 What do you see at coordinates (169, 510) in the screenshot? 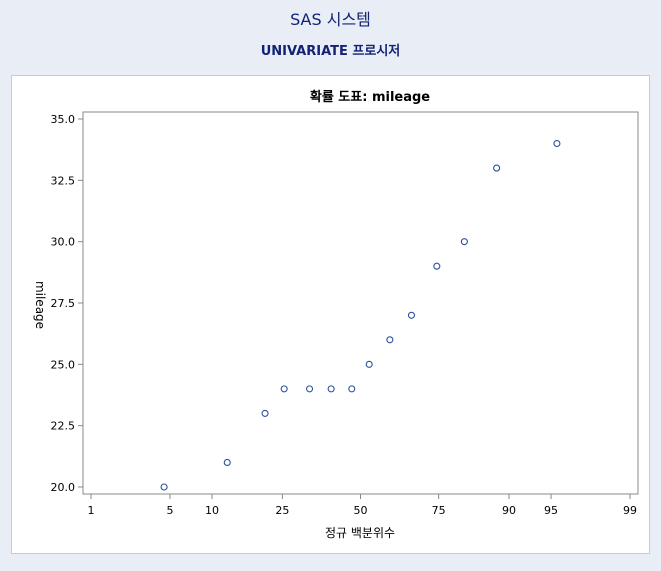
I see `x-tick-label: 5` at bounding box center [169, 510].